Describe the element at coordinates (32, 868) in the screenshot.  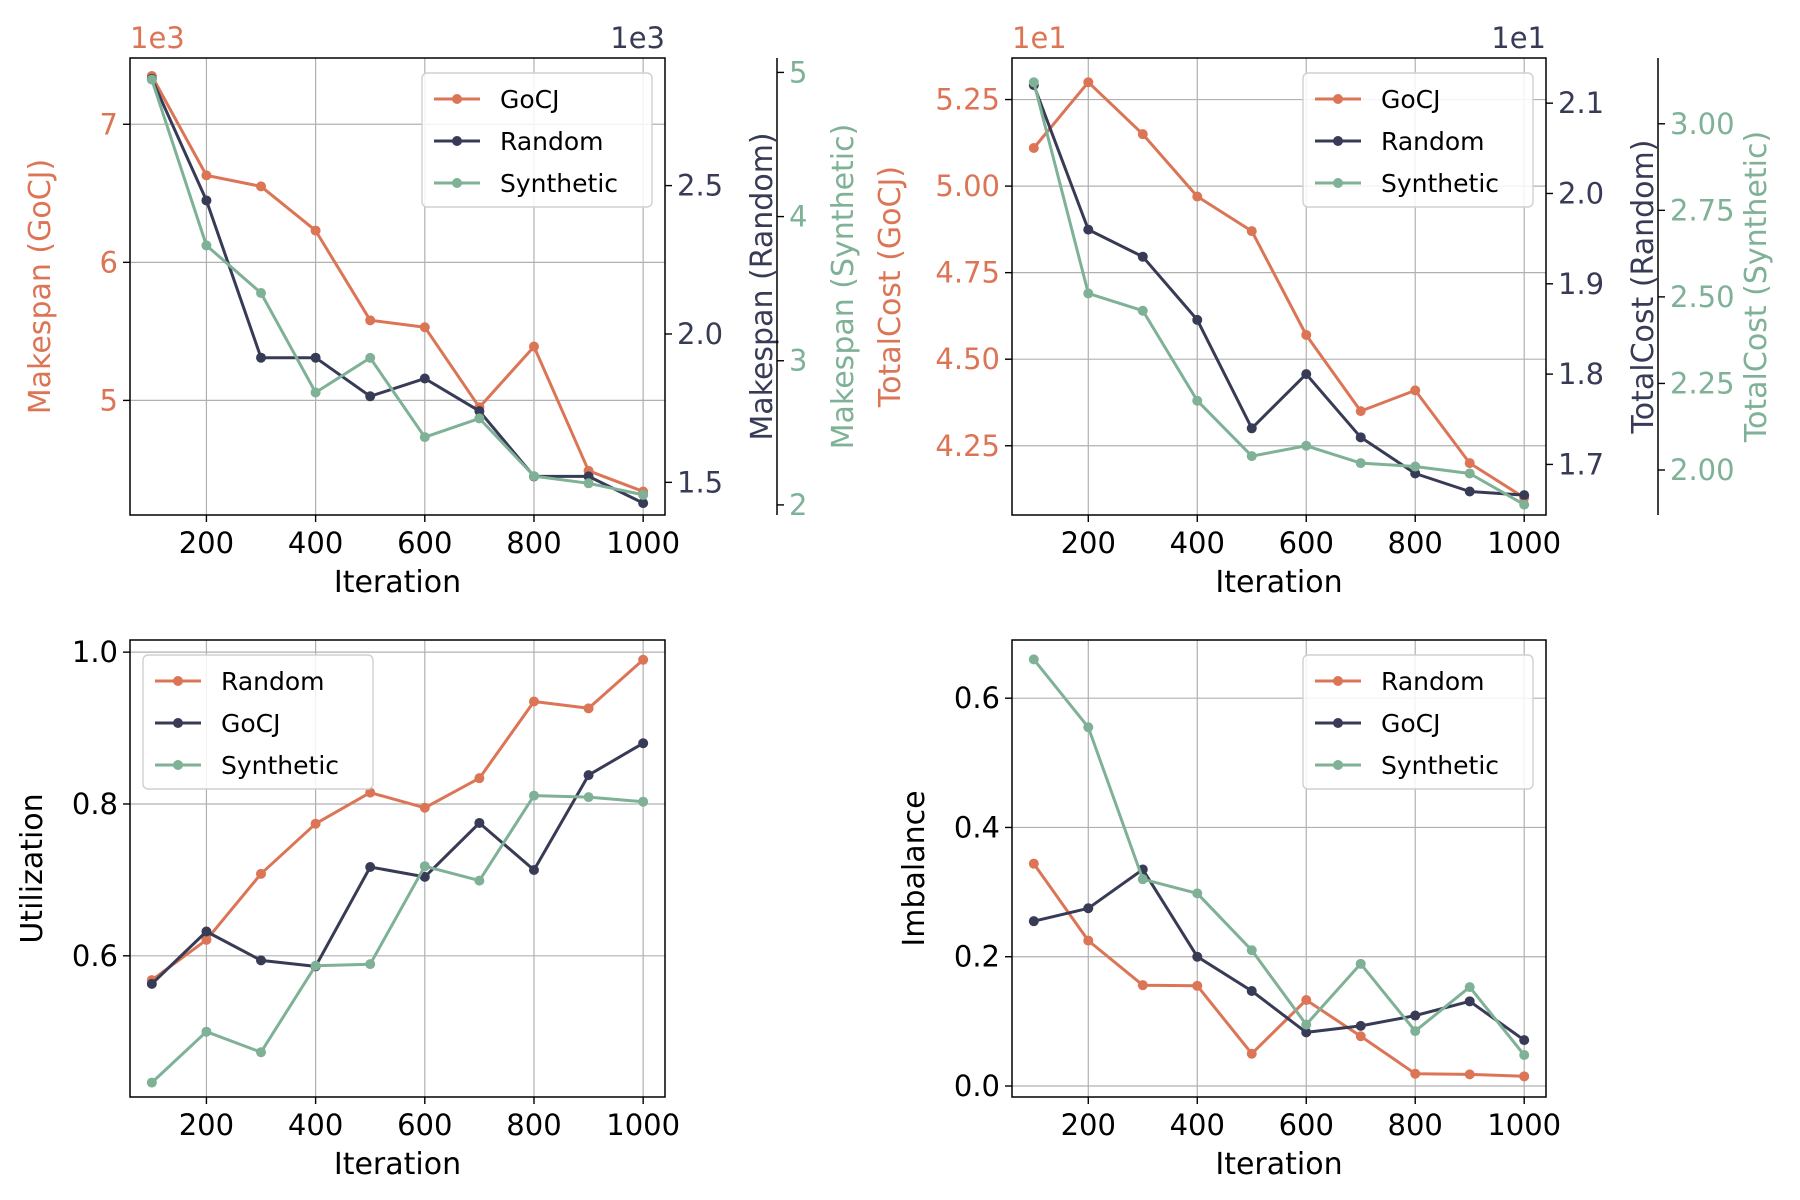
I see `y-axis-label: Utilization` at that location.